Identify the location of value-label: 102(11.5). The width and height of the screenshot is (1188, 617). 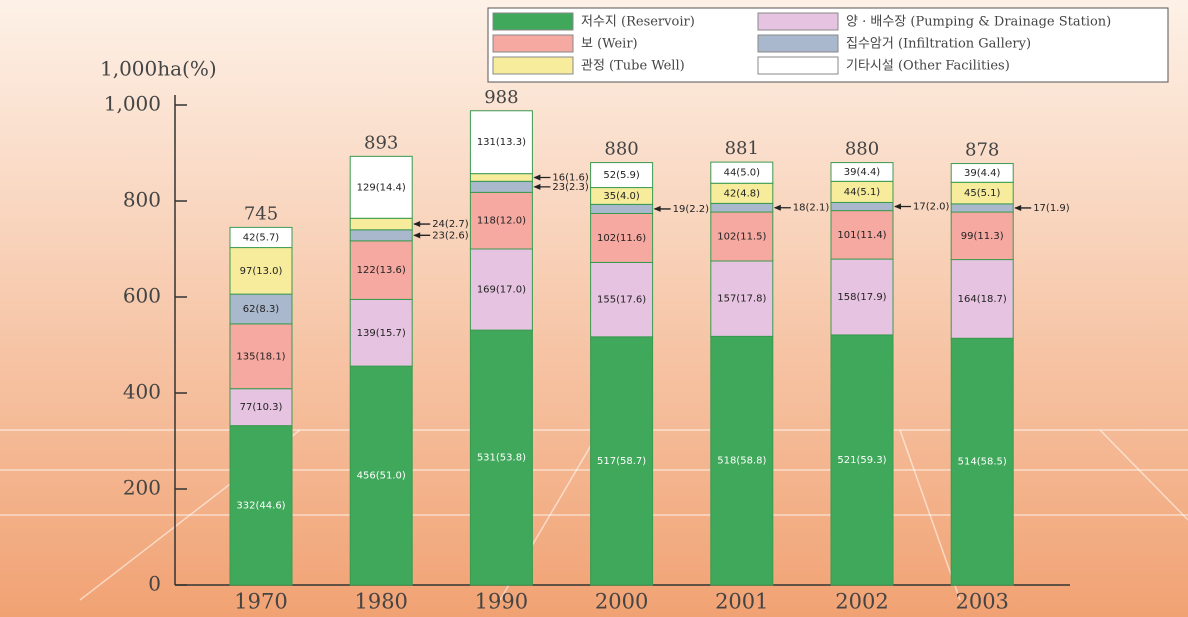
(741, 237).